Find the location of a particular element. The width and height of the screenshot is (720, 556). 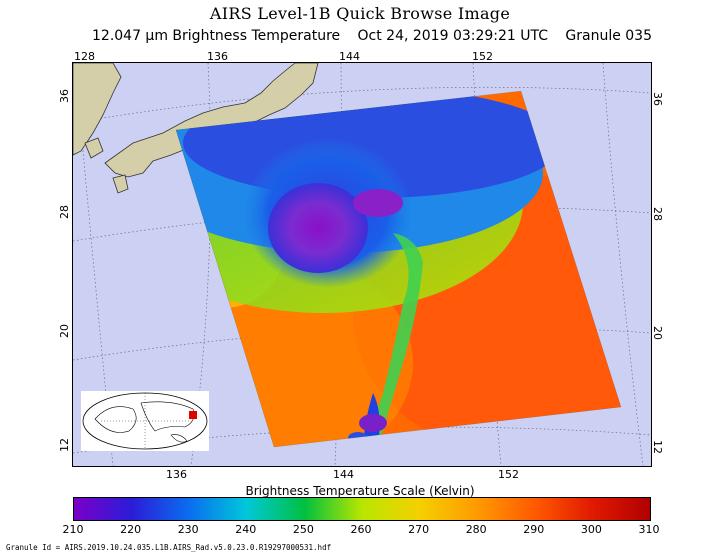

colorbar-tick-label: 260 is located at coordinates (361, 529).